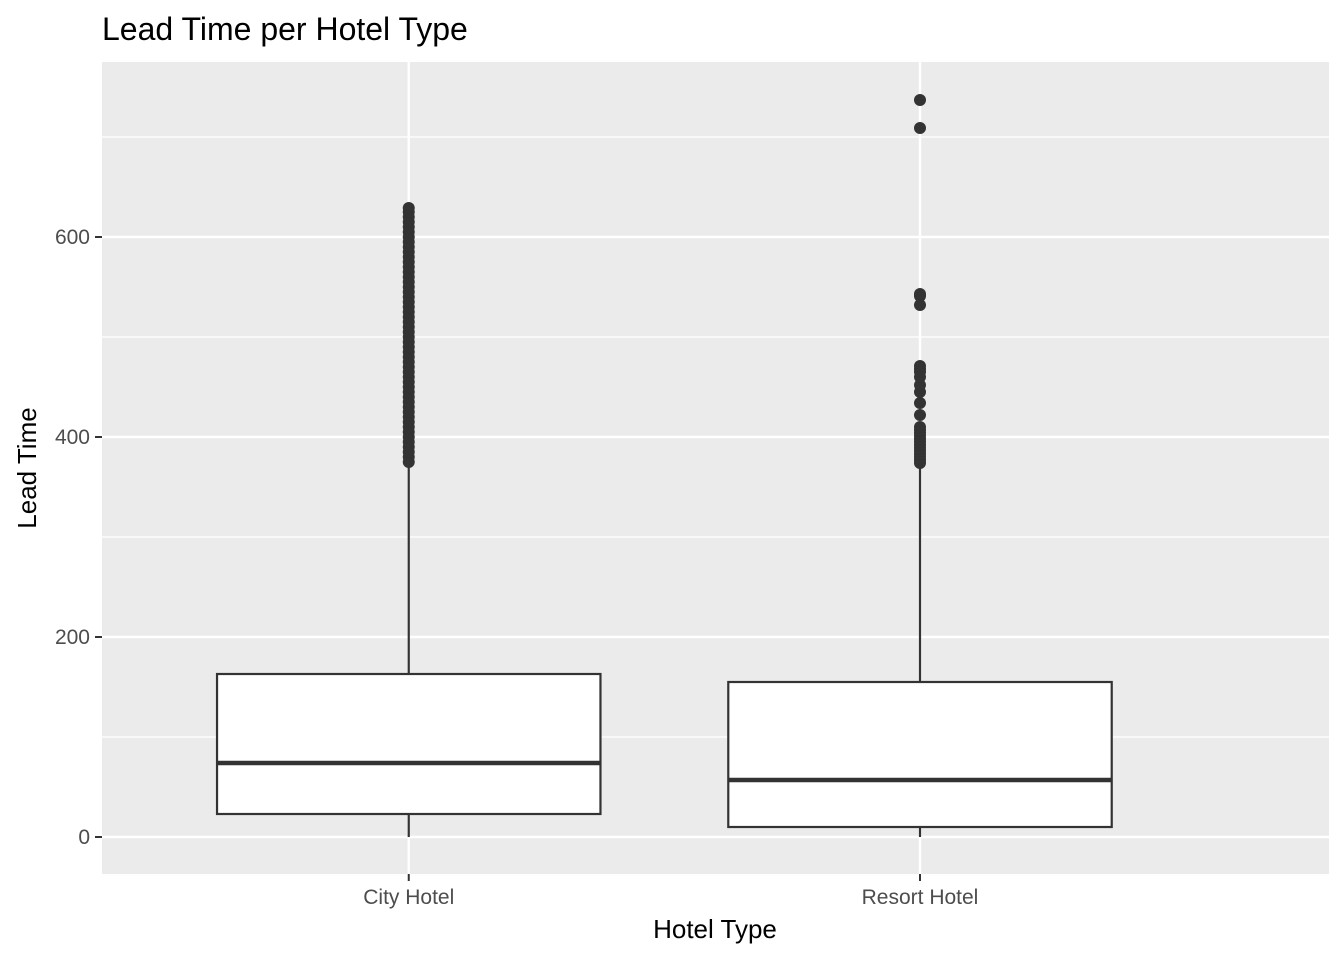  I want to click on y-tick-label: 400, so click(72, 437).